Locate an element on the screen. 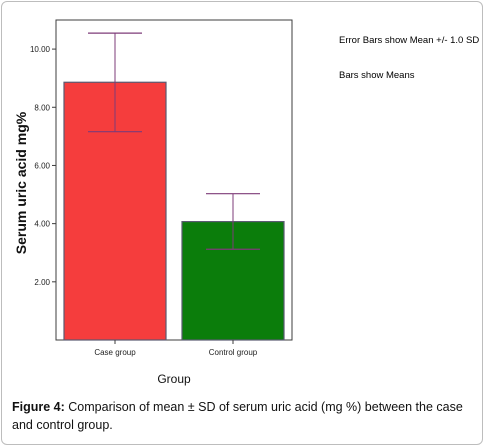 This screenshot has width=484, height=446. error-bar-note: Error Bars show Mean +/- 1.0 SD is located at coordinates (409, 40).